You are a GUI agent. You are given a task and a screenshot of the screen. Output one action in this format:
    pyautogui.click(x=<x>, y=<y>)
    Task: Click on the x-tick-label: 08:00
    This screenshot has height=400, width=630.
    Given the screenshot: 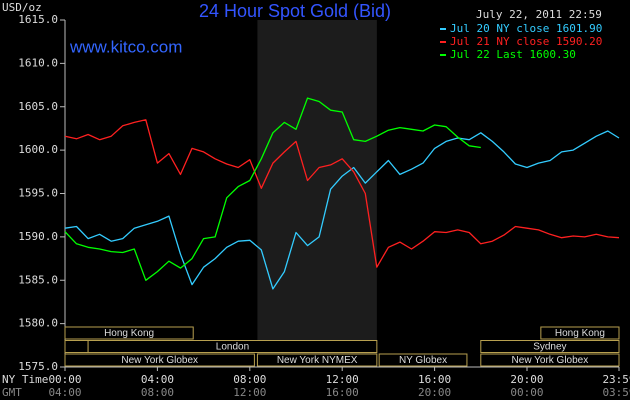 What is the action you would take?
    pyautogui.click(x=249, y=379)
    